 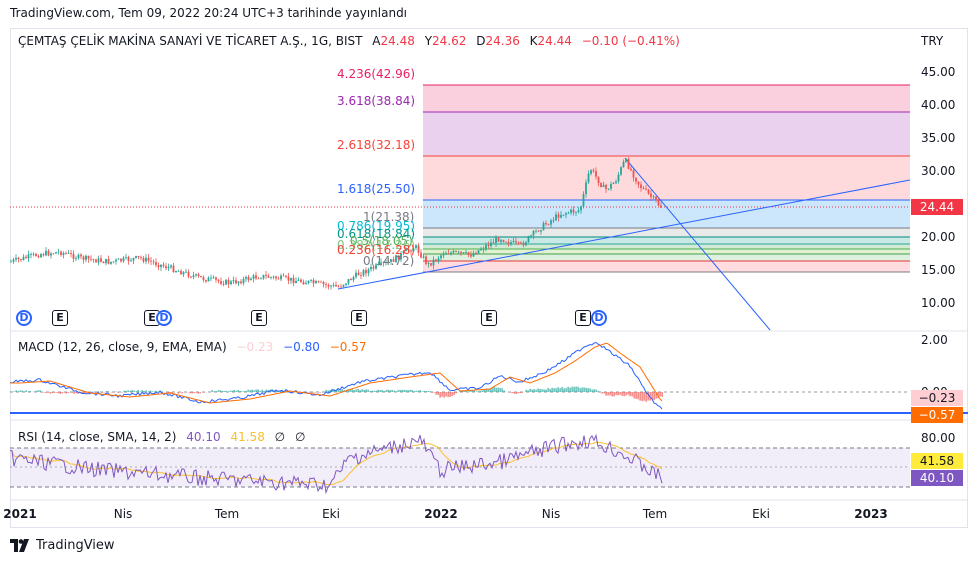 I want to click on time-tick: Nis, so click(x=123, y=514).